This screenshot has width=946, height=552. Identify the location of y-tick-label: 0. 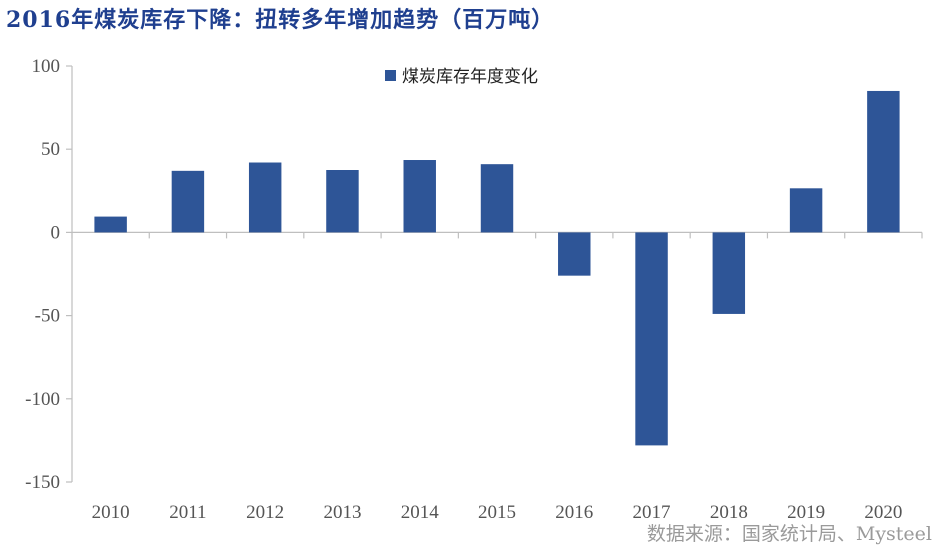
(56, 232).